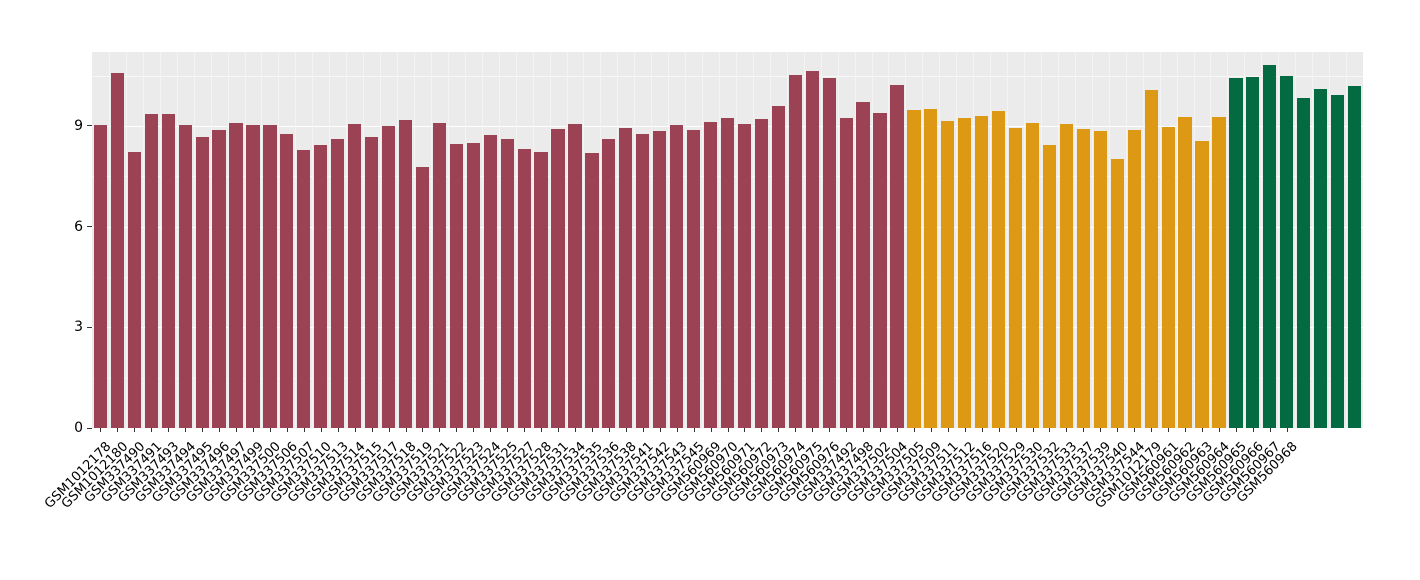  I want to click on y-axis: 0 3 6 9, so click(46, 290).